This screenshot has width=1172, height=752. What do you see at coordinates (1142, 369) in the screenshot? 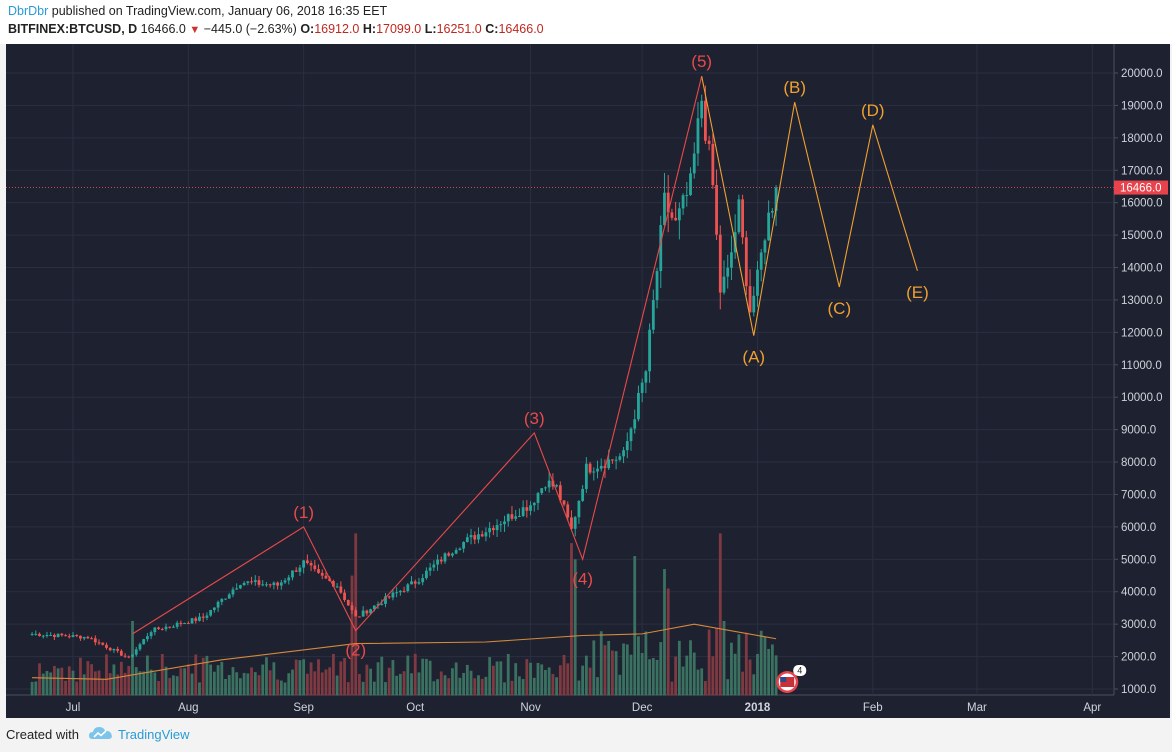
I see `price-axis` at bounding box center [1142, 369].